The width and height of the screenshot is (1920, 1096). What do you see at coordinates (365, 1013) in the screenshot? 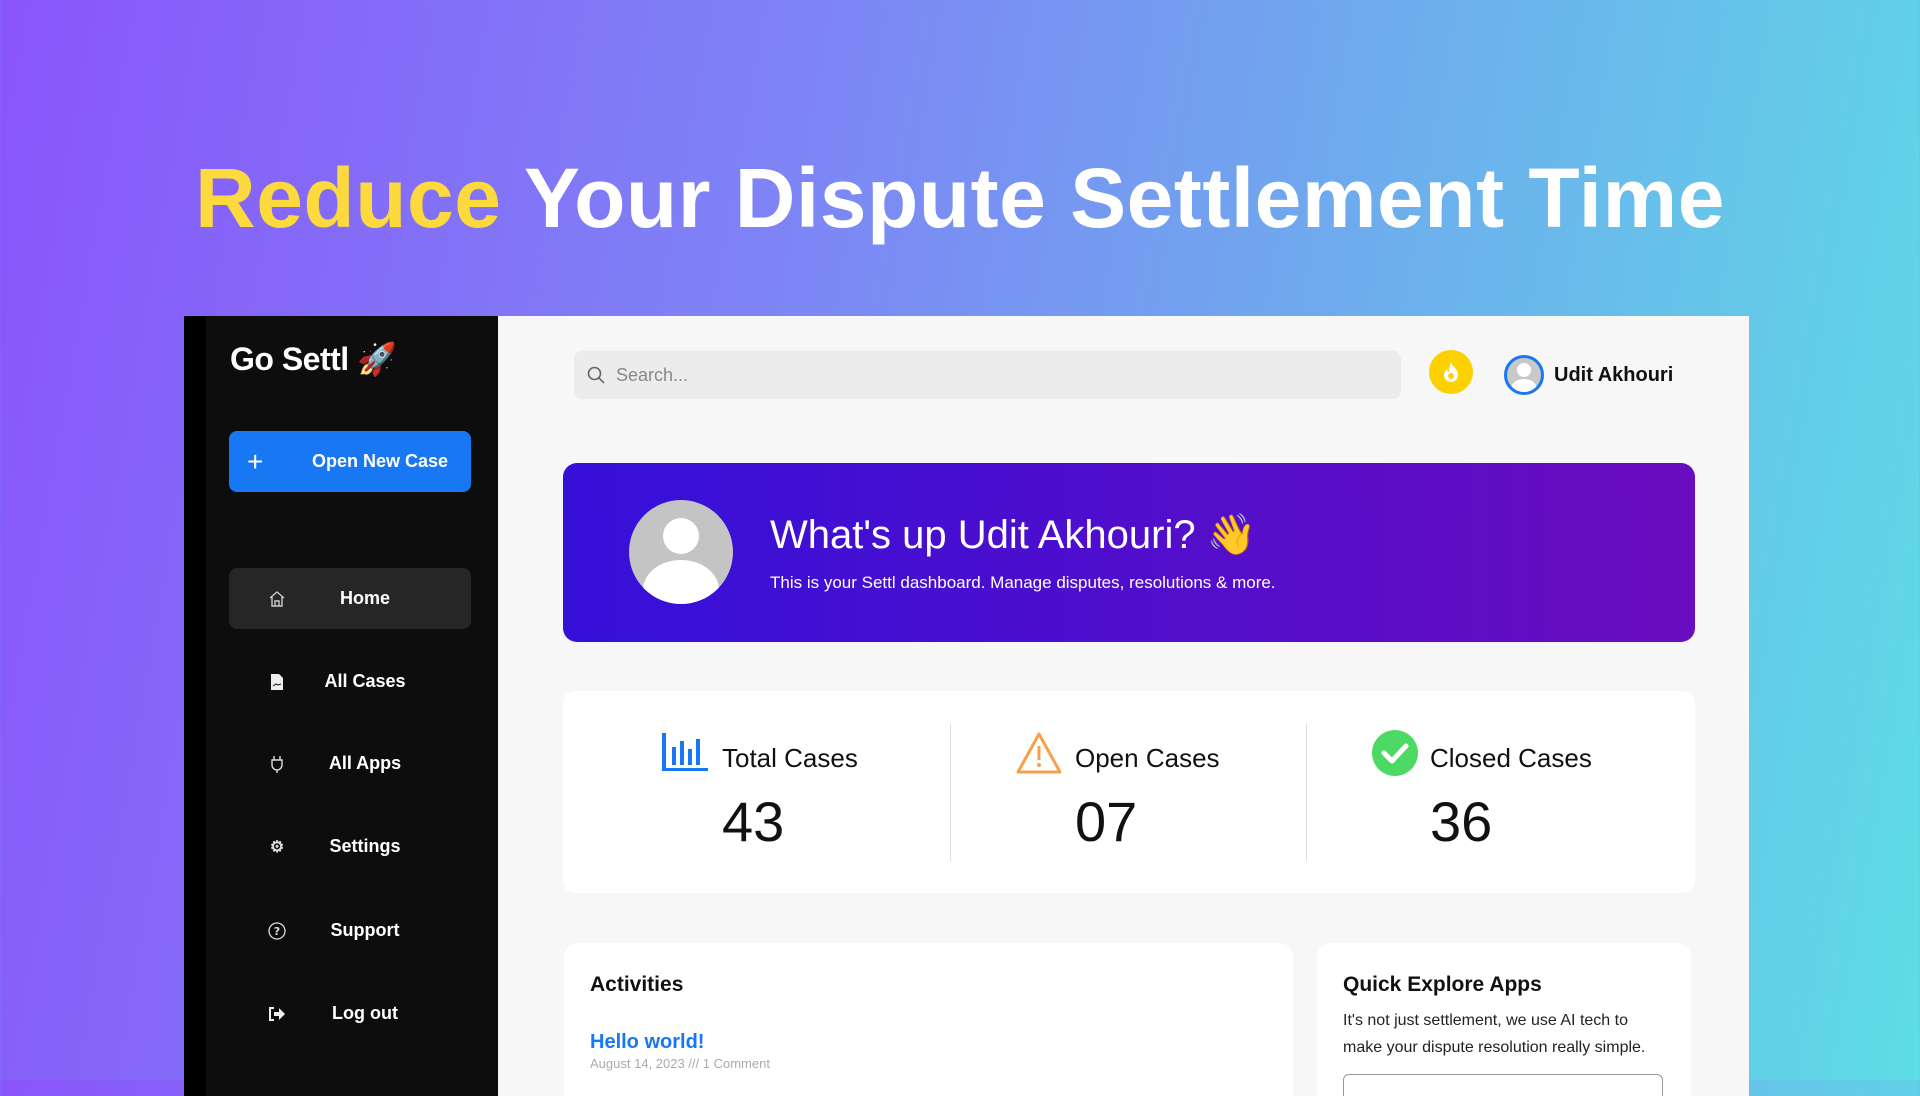
I see `sidebar-item-label: Log out` at bounding box center [365, 1013].